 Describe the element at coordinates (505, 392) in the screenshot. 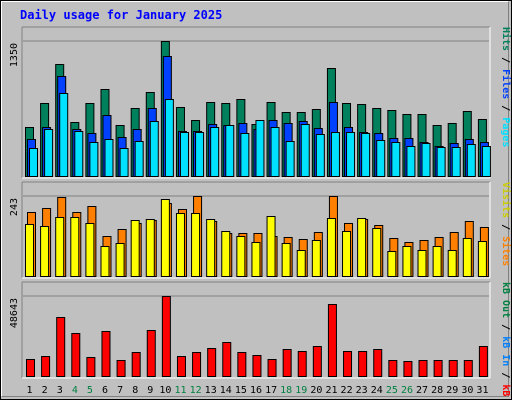

I see `kbytes-panel-legend-part-4: kB F` at that location.